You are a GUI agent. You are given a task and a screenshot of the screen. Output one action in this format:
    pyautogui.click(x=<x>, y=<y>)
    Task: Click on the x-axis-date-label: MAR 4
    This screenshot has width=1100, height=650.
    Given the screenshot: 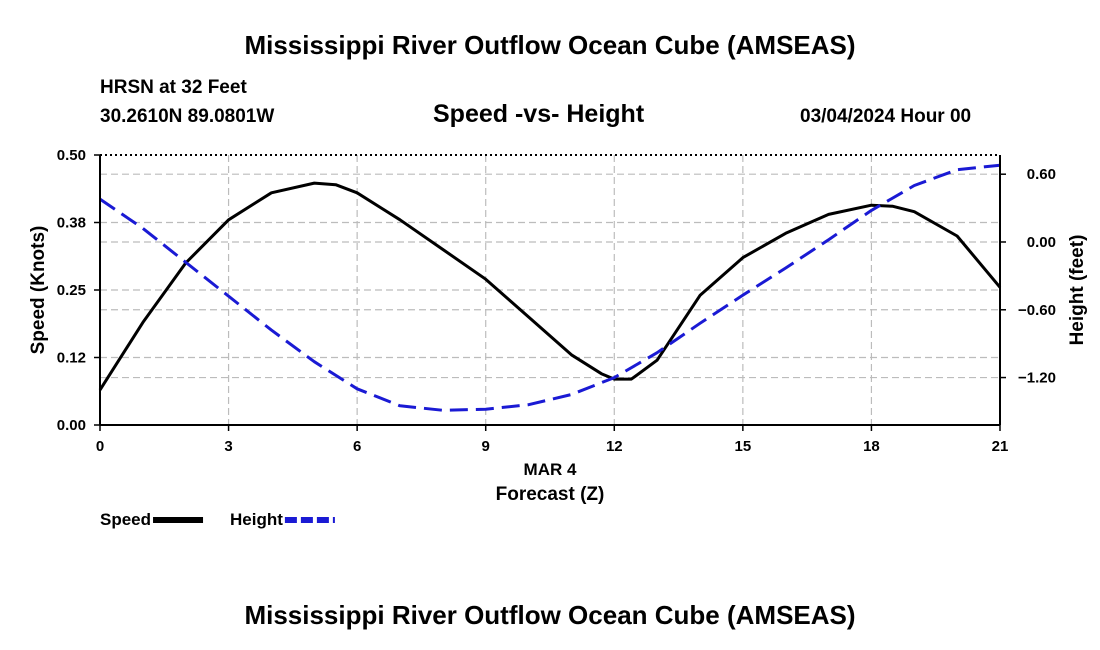 What is the action you would take?
    pyautogui.click(x=550, y=469)
    